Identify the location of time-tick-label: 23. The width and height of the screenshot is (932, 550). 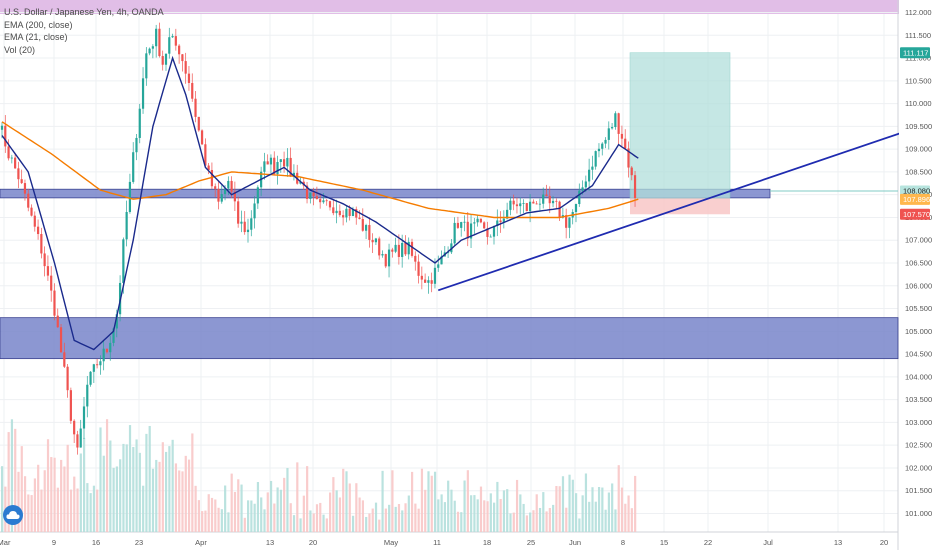
(139, 542).